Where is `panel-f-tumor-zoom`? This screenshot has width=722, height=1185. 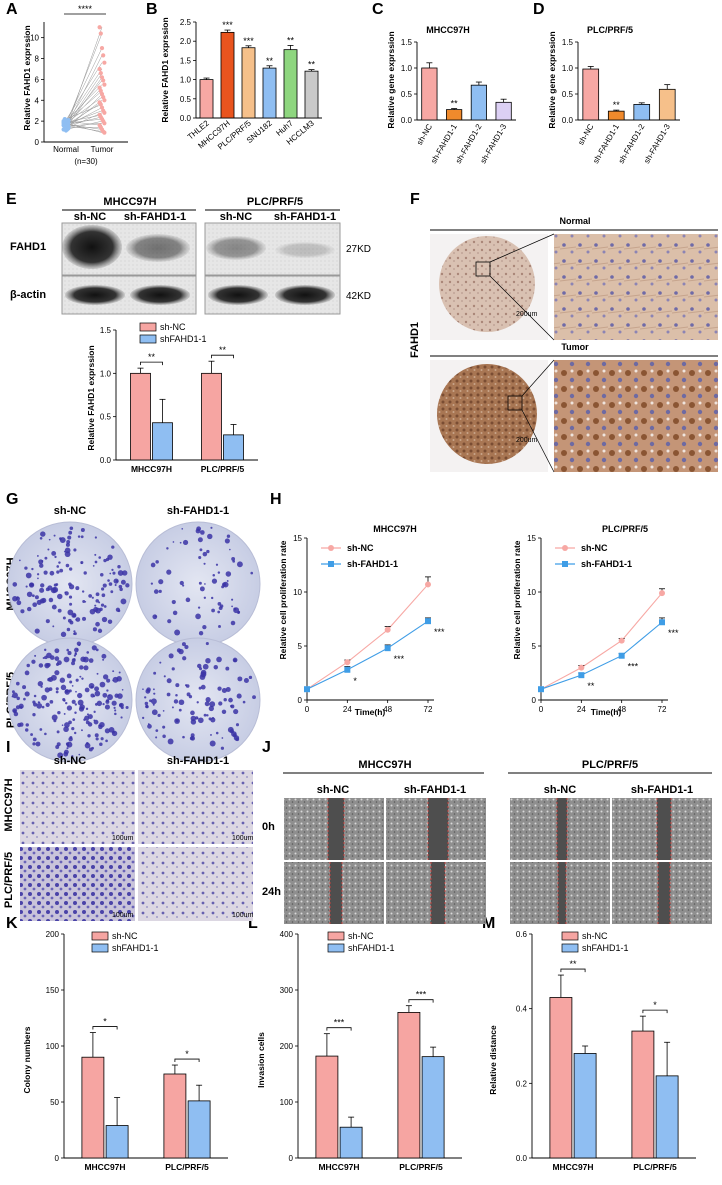 panel-f-tumor-zoom is located at coordinates (636, 416).